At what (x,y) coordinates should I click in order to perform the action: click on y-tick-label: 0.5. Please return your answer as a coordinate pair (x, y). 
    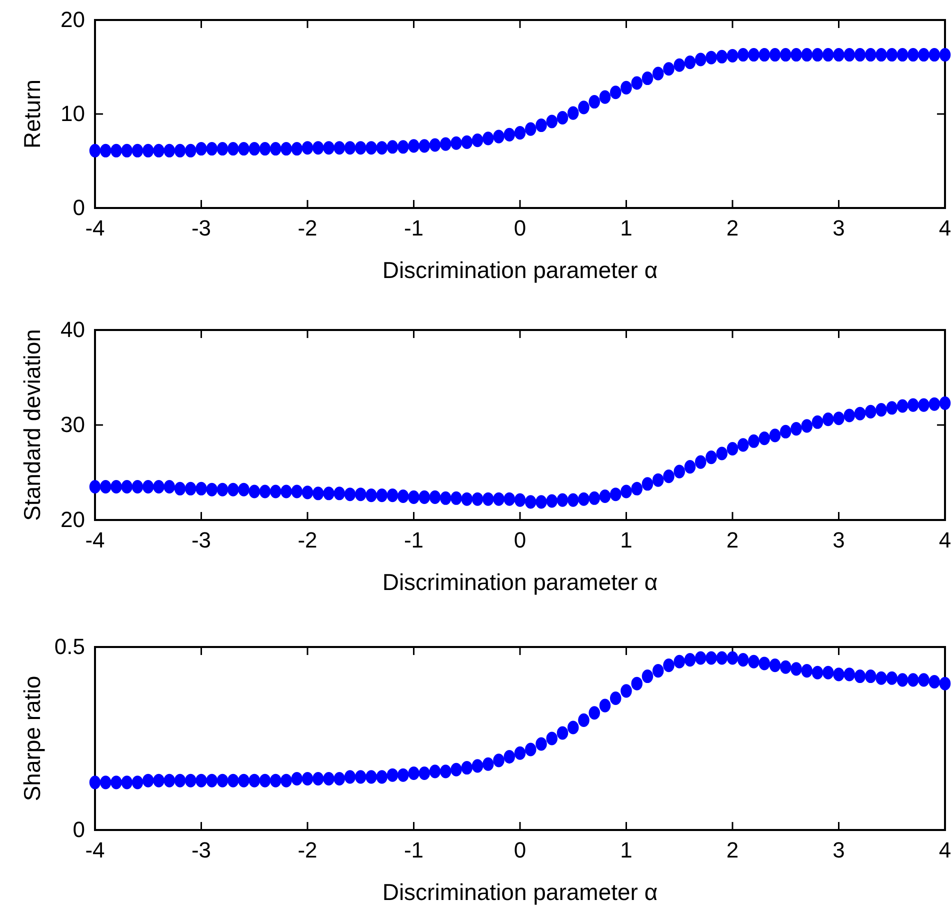
    Looking at the image, I should click on (69, 647).